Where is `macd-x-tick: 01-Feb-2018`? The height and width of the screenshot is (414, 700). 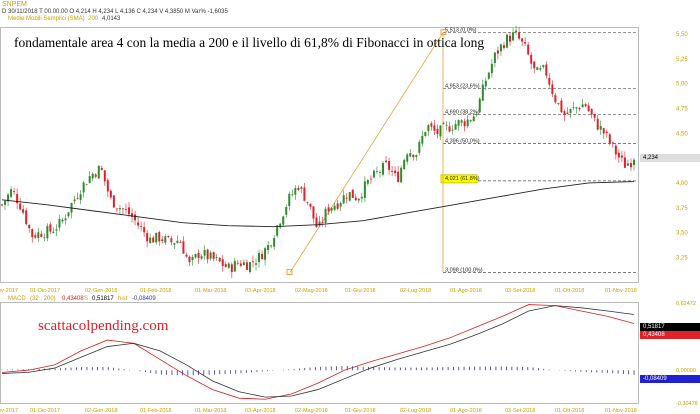 macd-x-tick: 01-Feb-2018 is located at coordinates (156, 411).